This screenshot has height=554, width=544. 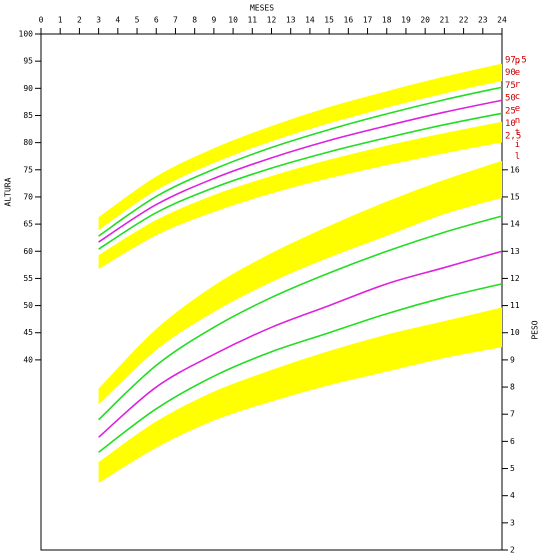 I want to click on x-tick-label: 5, so click(x=137, y=20).